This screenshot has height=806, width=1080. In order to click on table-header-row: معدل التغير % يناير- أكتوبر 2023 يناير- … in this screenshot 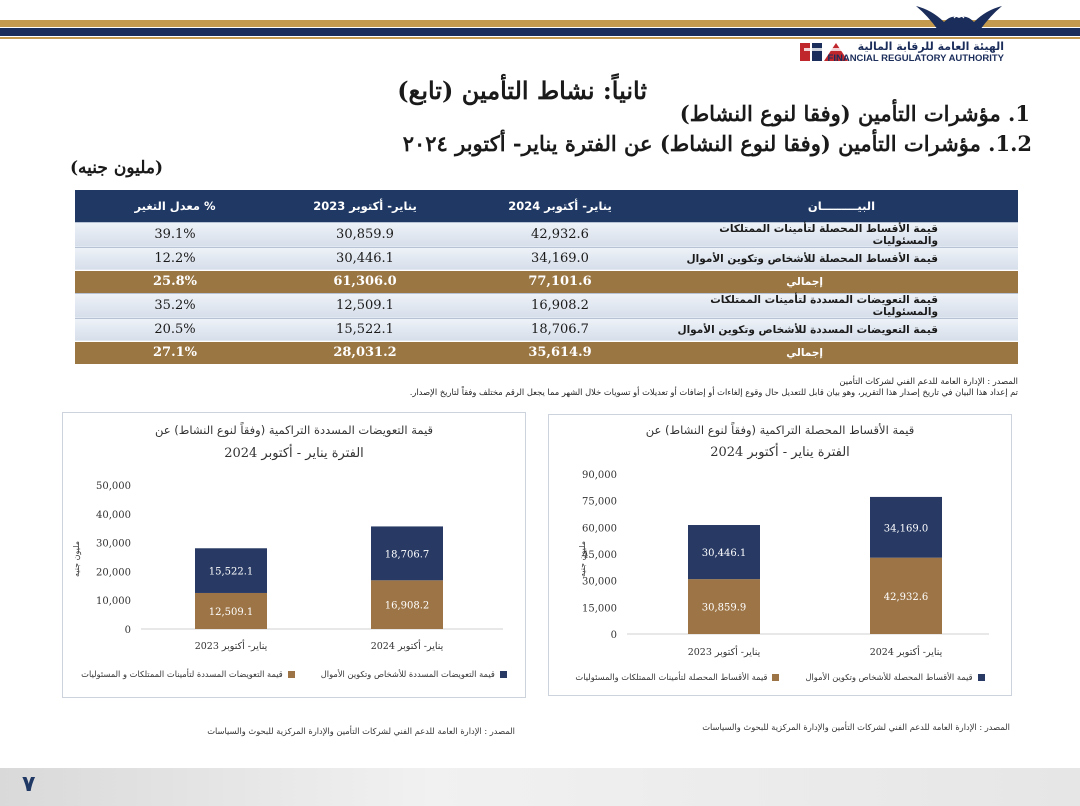, I will do `click(546, 206)`.